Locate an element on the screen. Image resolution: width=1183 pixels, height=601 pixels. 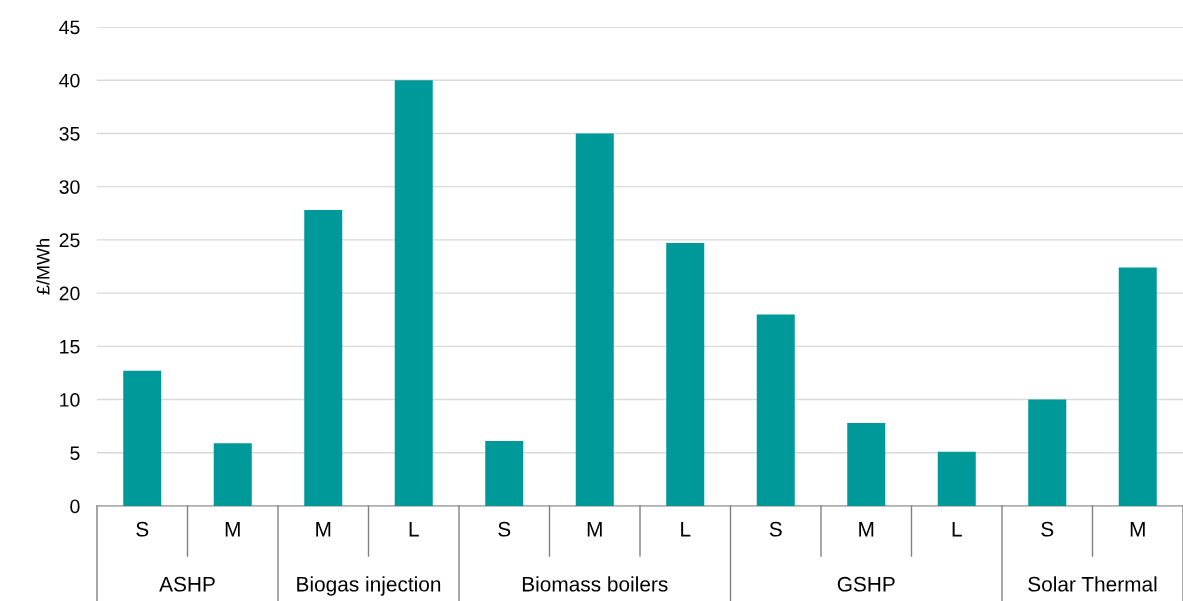
y-tick-label: 20 is located at coordinates (69, 293).